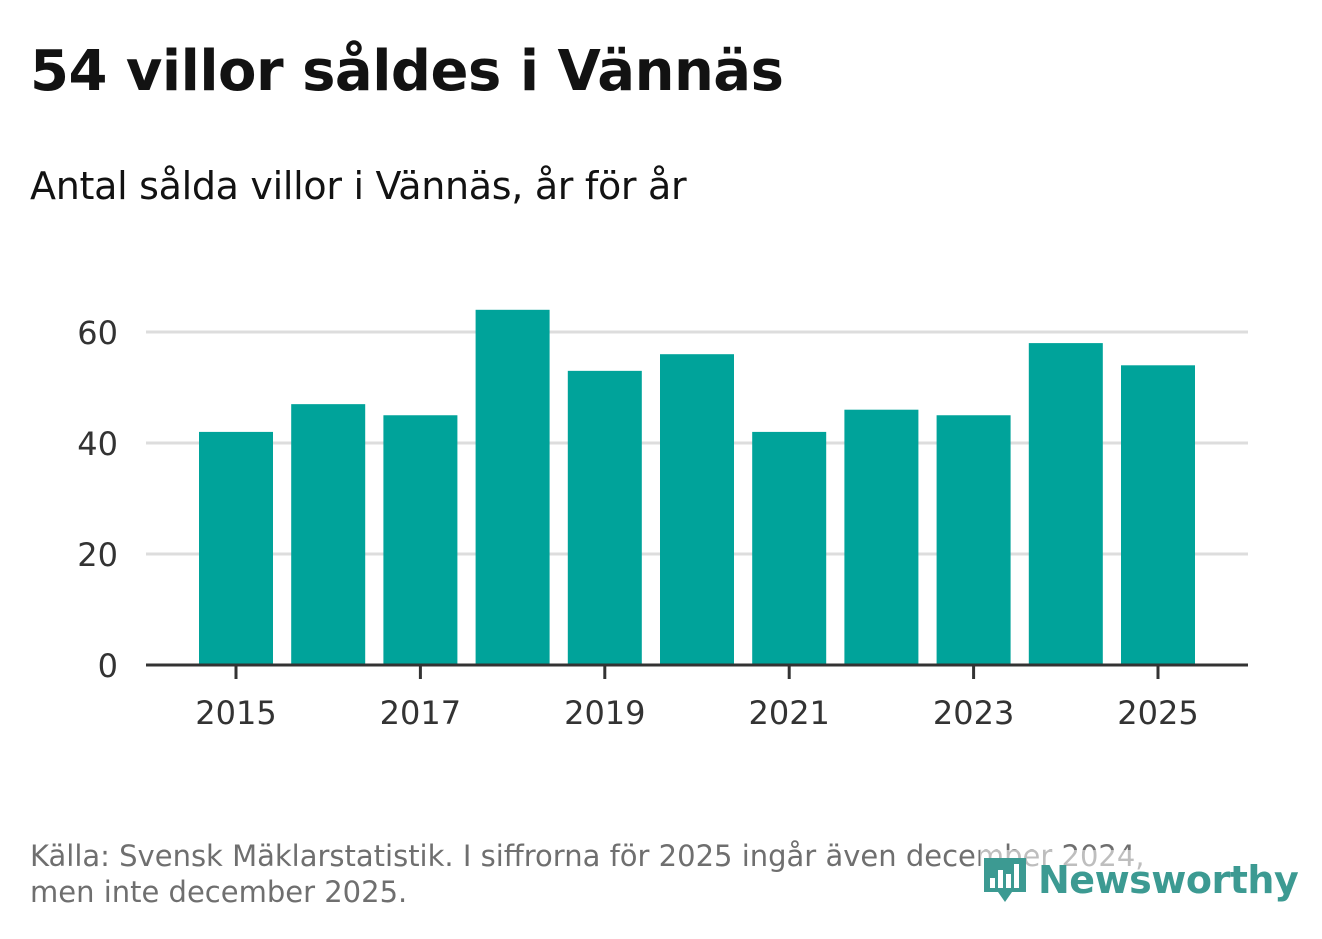 The width and height of the screenshot is (1322, 939). What do you see at coordinates (1005, 880) in the screenshot?
I see `newsworthy-bar-chart-icon` at bounding box center [1005, 880].